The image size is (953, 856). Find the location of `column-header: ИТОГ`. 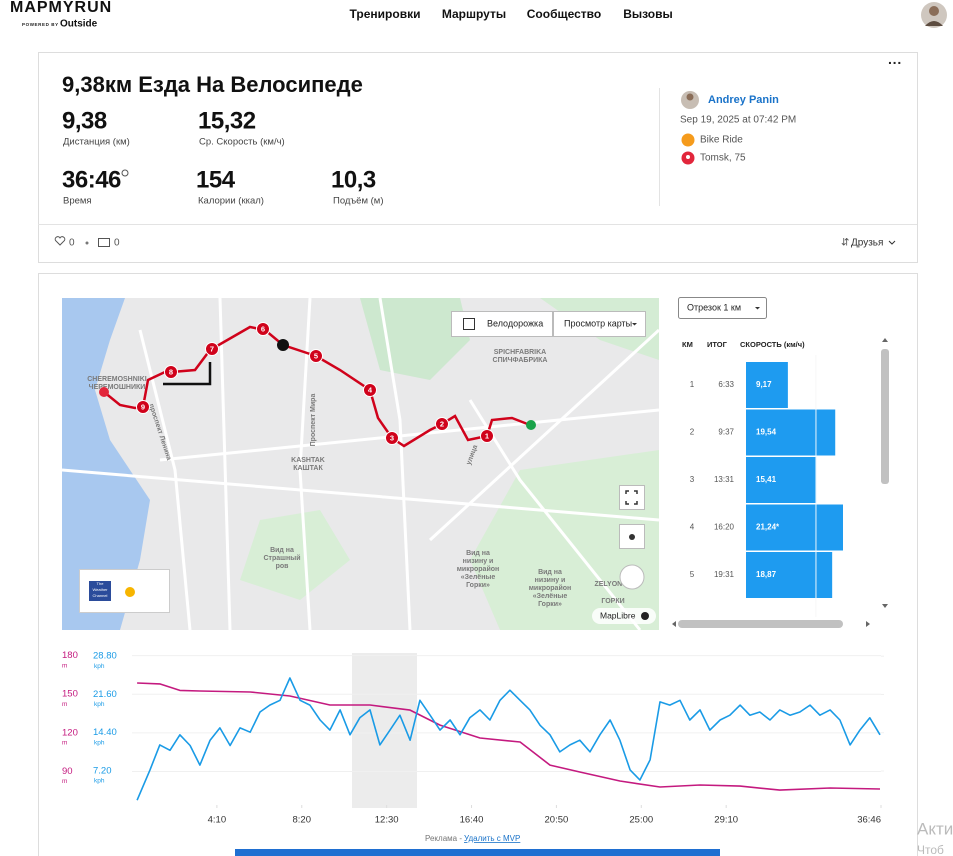

column-header: ИТОГ is located at coordinates (717, 344).